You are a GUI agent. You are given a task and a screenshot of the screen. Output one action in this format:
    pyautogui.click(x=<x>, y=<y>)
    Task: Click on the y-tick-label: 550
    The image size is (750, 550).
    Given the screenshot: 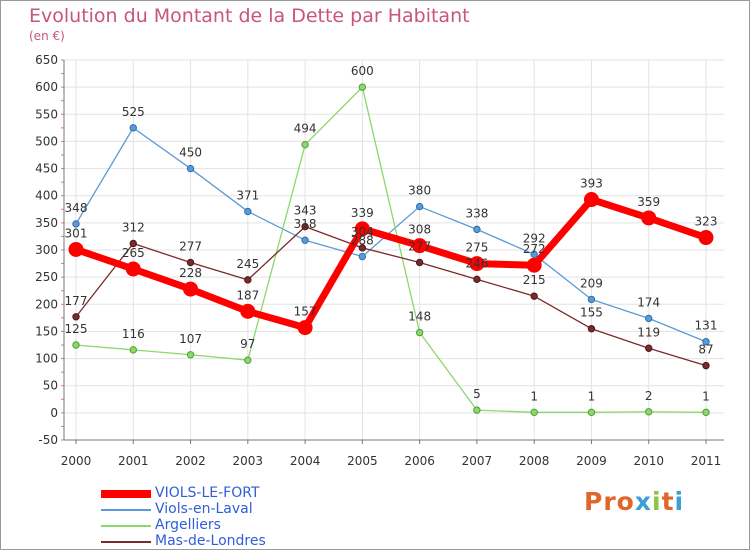 What is the action you would take?
    pyautogui.click(x=46, y=114)
    